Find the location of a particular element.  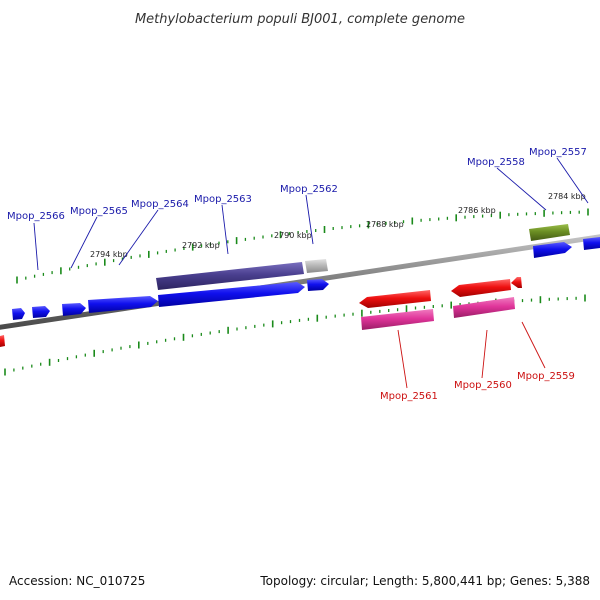

gene-label: Mpop_2562 is located at coordinates (309, 189).